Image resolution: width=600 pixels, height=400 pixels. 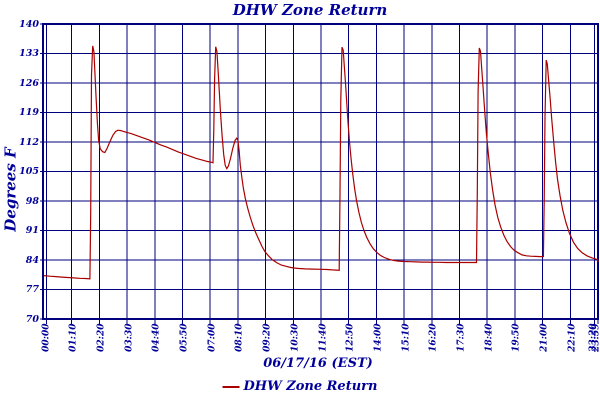 I want to click on x-tick-label: 05:50, so click(x=184, y=337).